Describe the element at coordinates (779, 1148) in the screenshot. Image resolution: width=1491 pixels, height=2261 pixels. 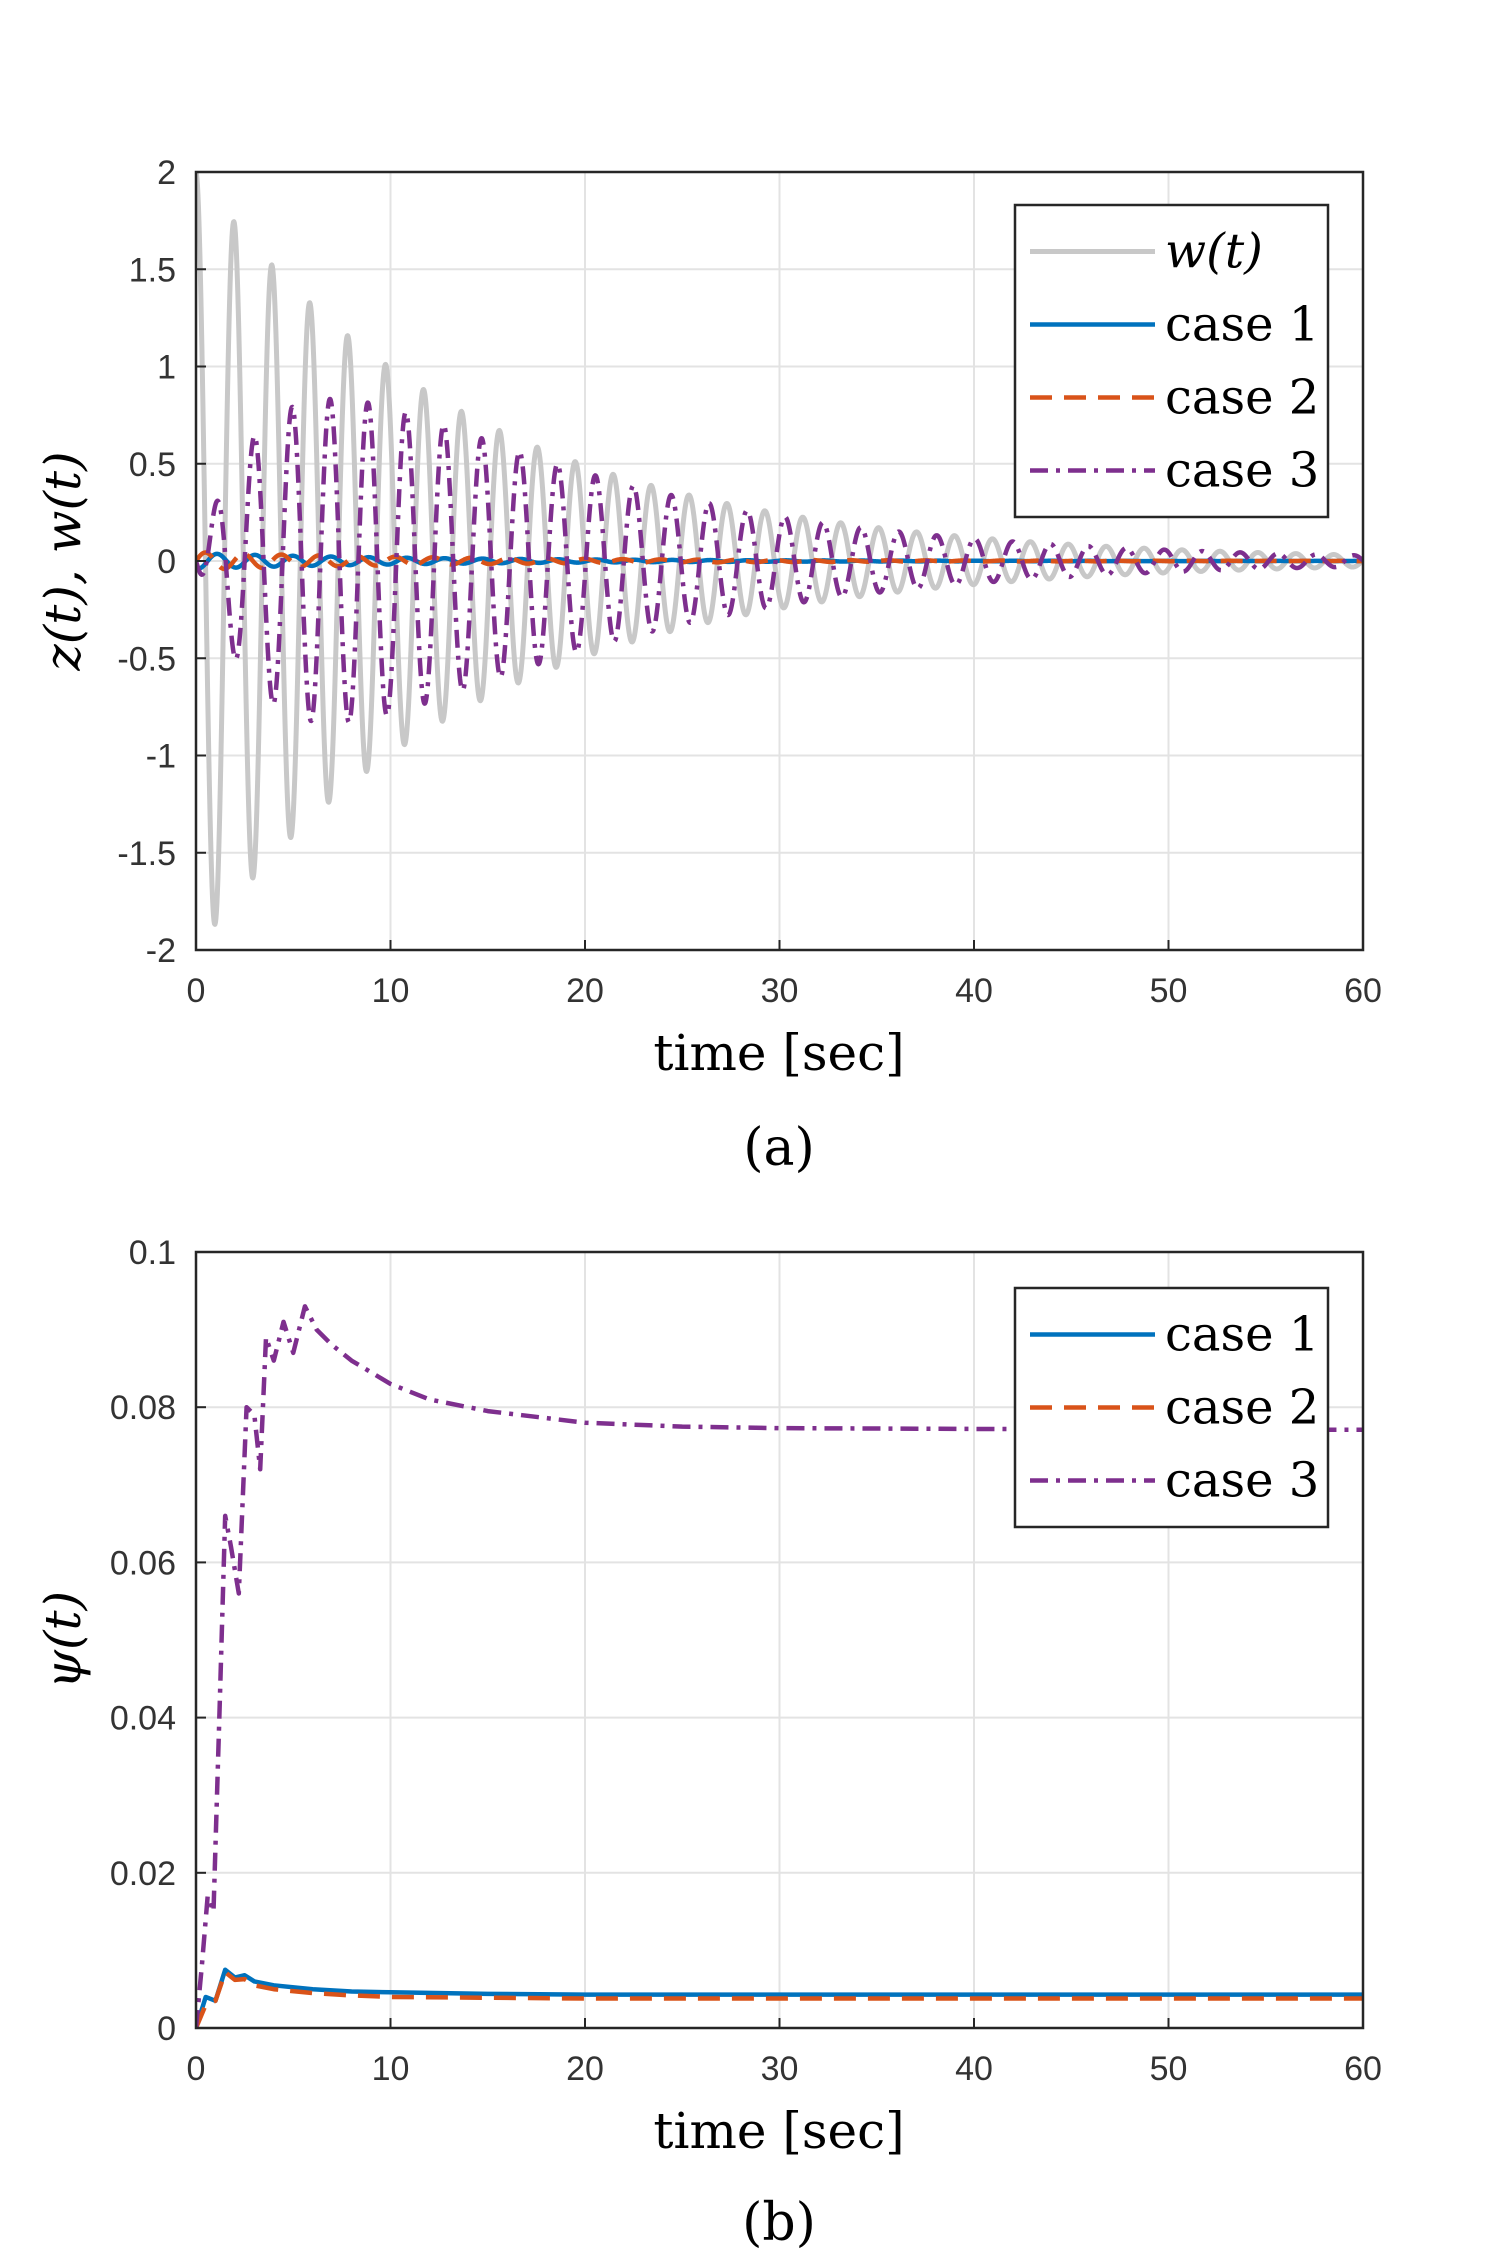
I see `panel-caption-a: (a)` at that location.